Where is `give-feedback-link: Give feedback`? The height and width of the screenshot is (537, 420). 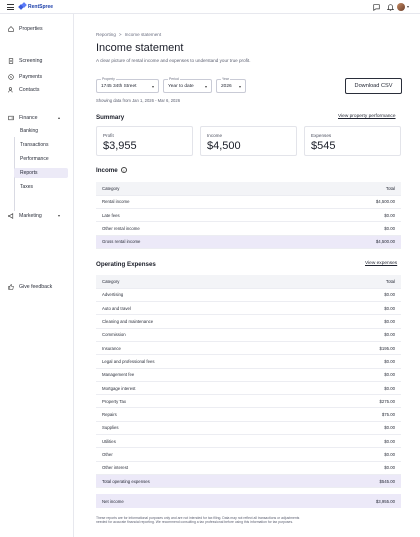 give-feedback-link: Give feedback is located at coordinates (37, 286).